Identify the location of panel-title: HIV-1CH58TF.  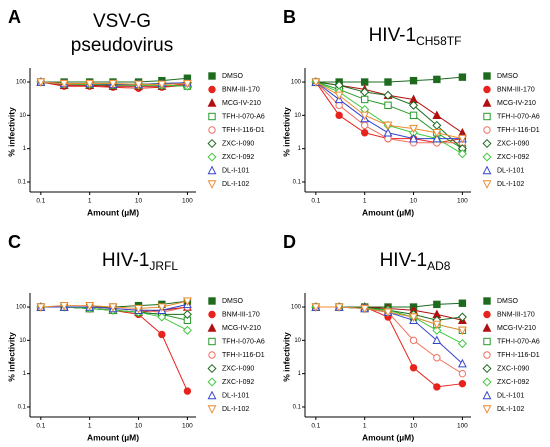
(415, 36).